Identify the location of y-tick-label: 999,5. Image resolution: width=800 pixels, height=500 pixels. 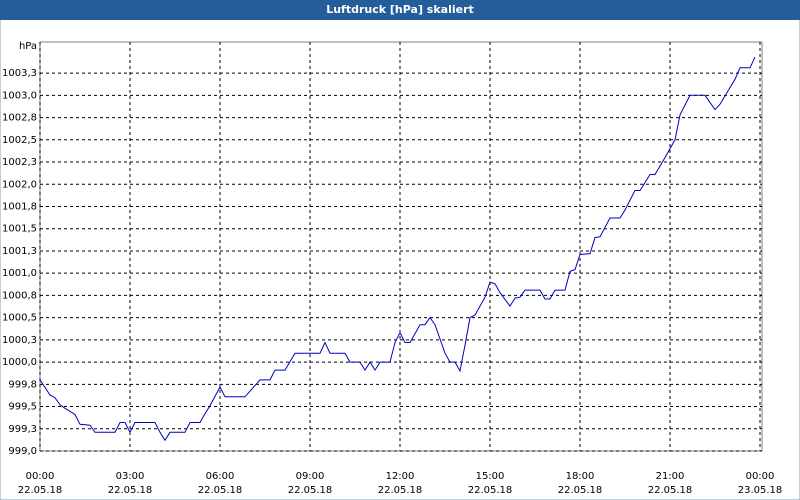
(22, 407).